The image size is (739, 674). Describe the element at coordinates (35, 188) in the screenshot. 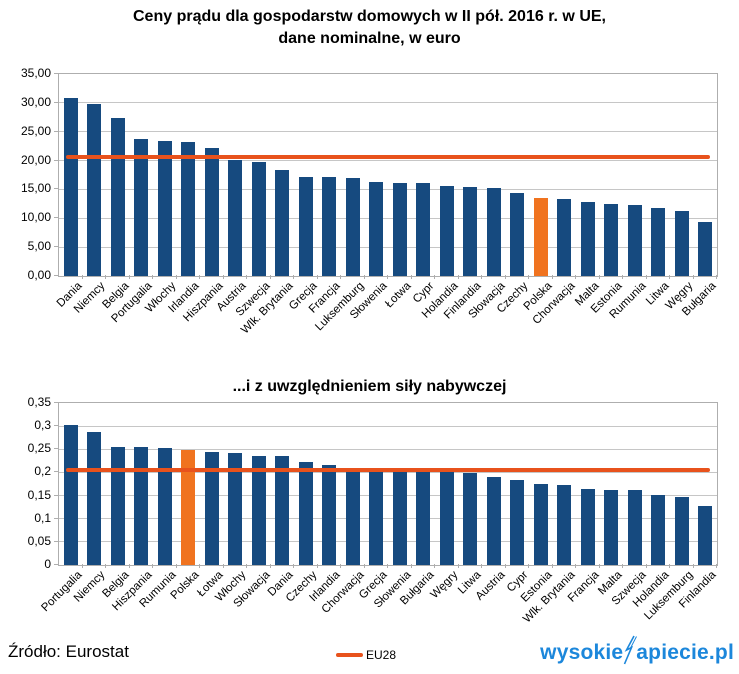

I see `y-tick-label: 15,00` at that location.